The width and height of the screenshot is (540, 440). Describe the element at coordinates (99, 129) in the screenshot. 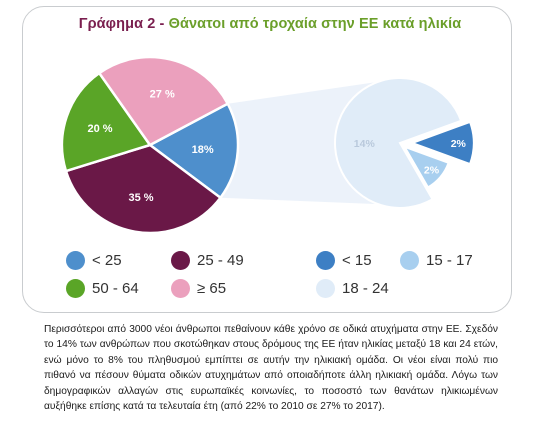

I see `pie-slice-label: 20 %` at that location.